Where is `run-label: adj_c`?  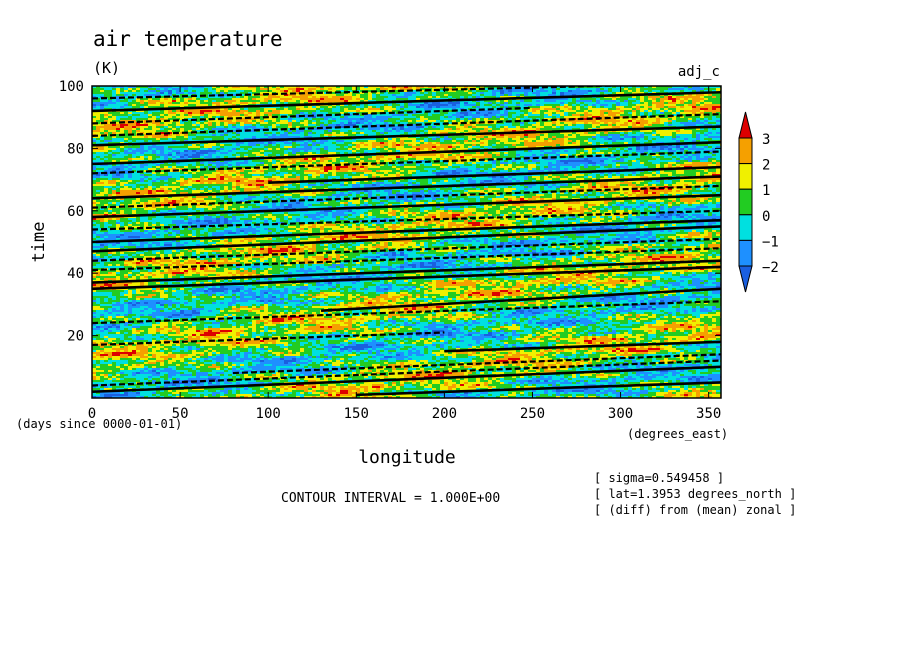
run-label: adj_c is located at coordinates (699, 72).